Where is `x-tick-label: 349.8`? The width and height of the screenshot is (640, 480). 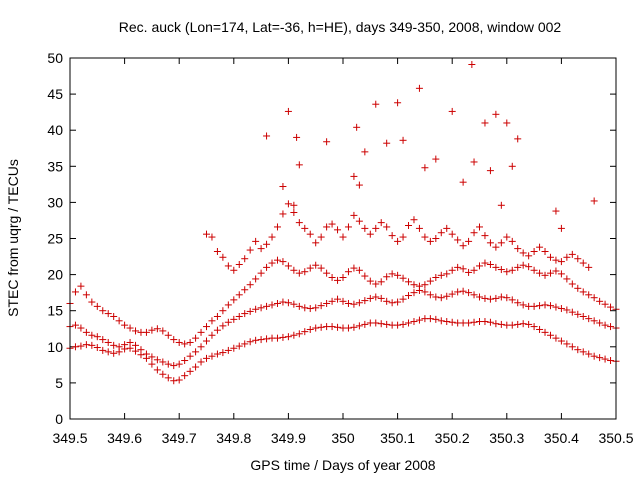 x-tick-label: 349.8 is located at coordinates (233, 438).